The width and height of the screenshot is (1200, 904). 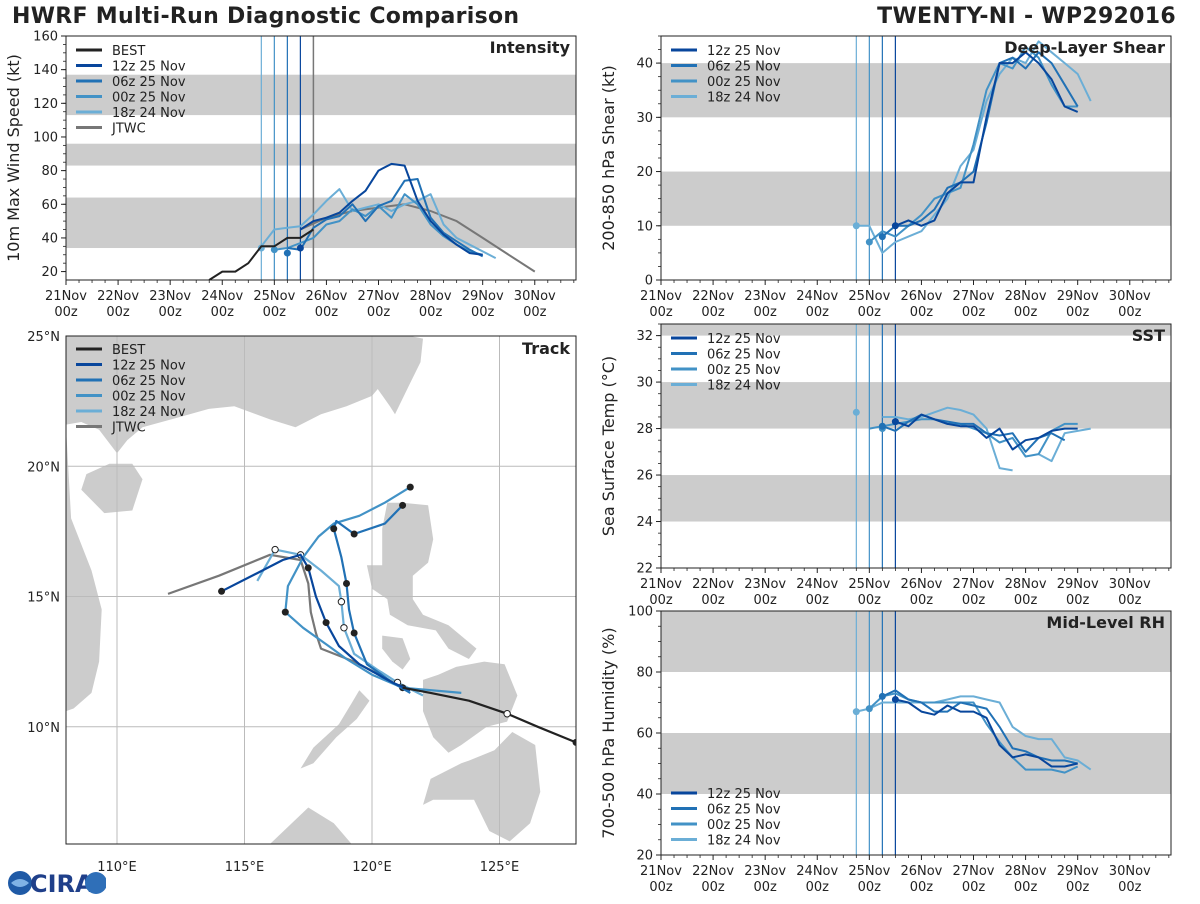 I want to click on track-xtick-label: 110°E, so click(x=117, y=867).